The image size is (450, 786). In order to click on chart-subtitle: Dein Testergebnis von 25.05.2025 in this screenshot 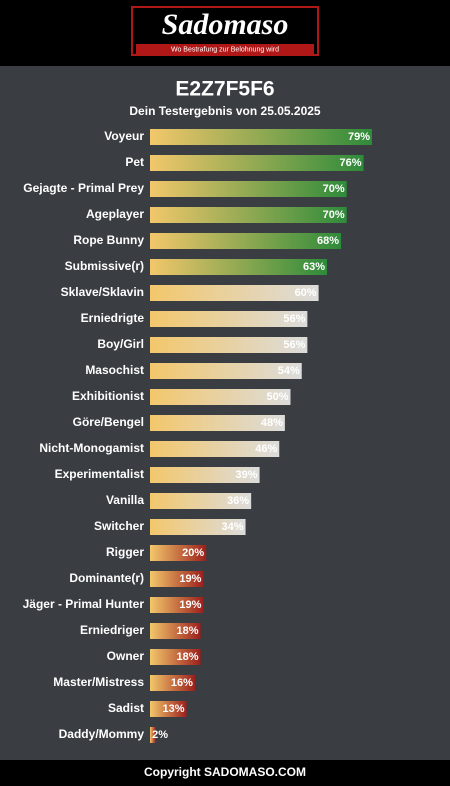, I will do `click(225, 111)`.